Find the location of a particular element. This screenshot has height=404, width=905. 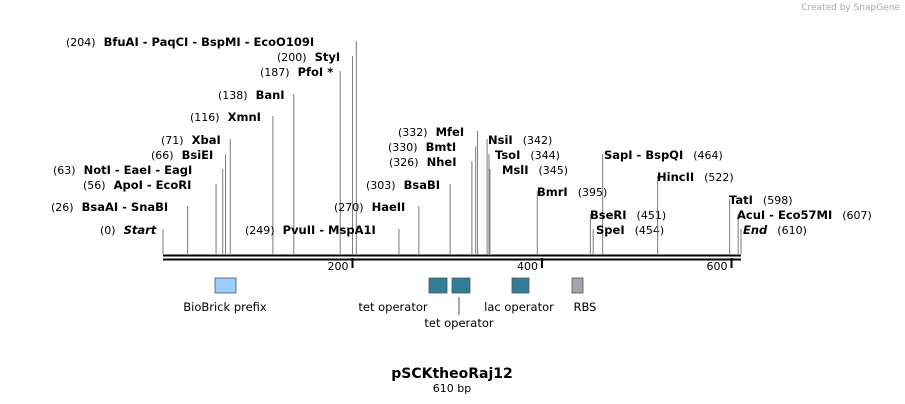

enzyme-label: (71) XbaI is located at coordinates (191, 140).